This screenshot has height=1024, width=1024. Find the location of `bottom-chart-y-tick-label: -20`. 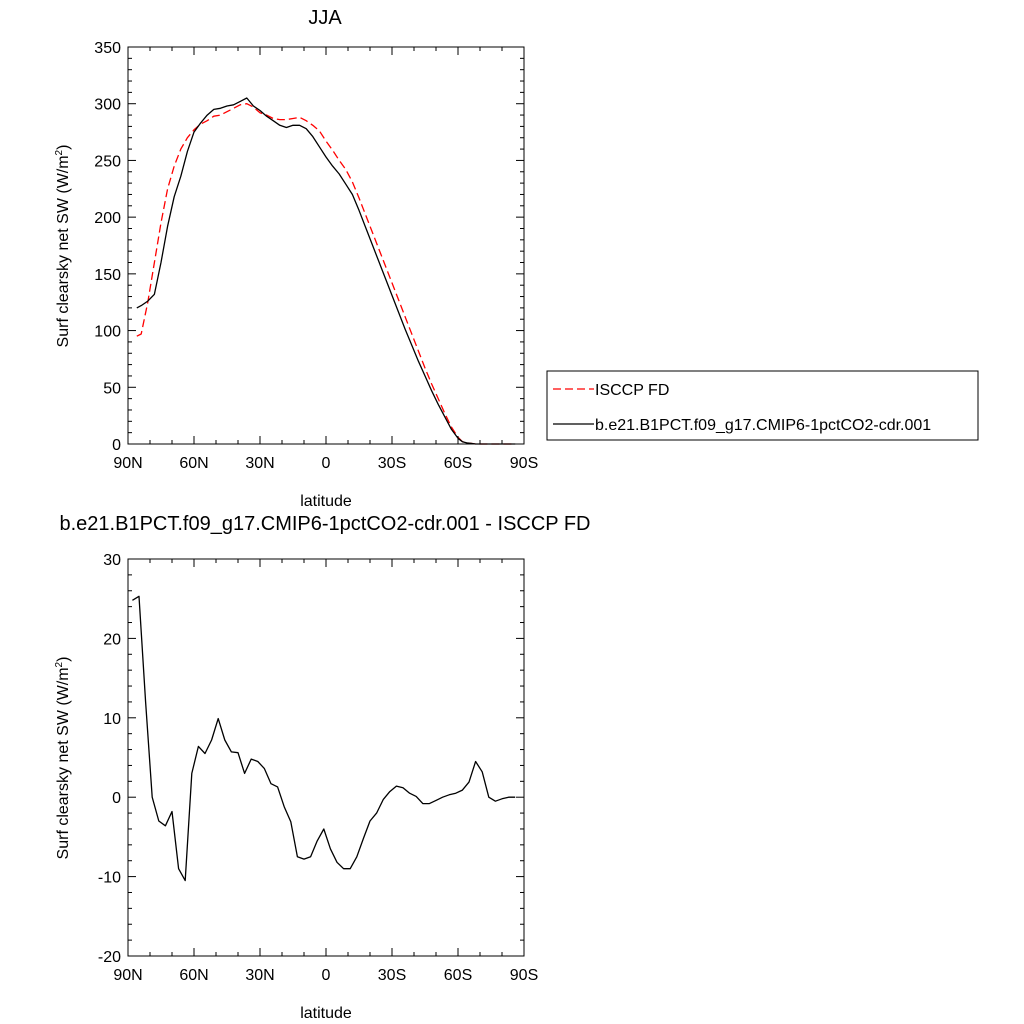

bottom-chart-y-tick-label: -20 is located at coordinates (109, 957).